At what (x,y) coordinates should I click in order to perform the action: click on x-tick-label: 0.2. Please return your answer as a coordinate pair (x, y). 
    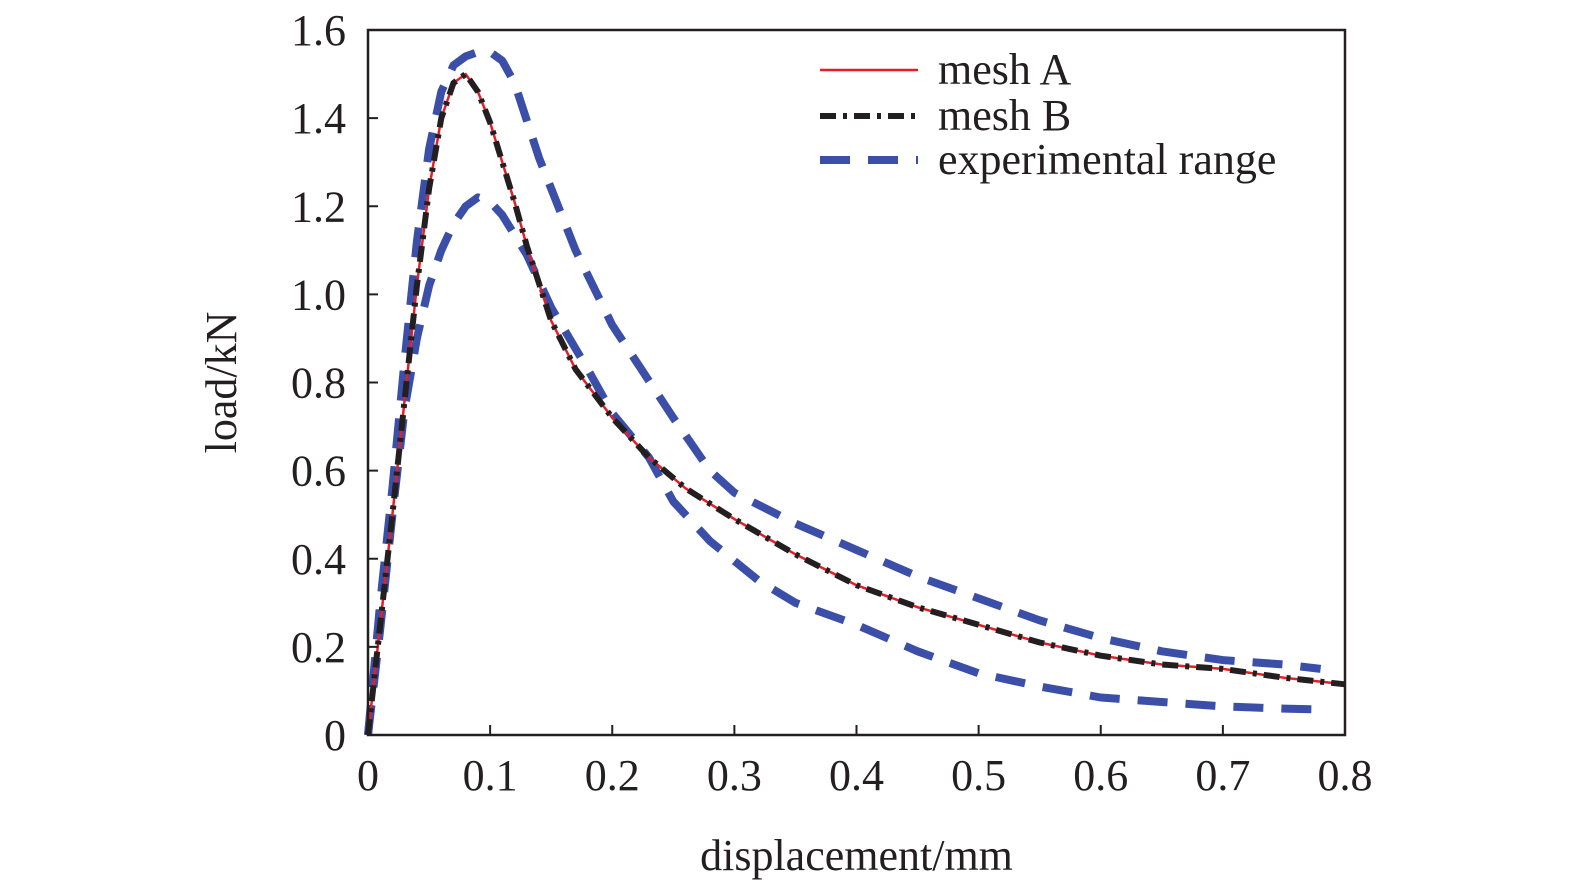
    Looking at the image, I should click on (612, 775).